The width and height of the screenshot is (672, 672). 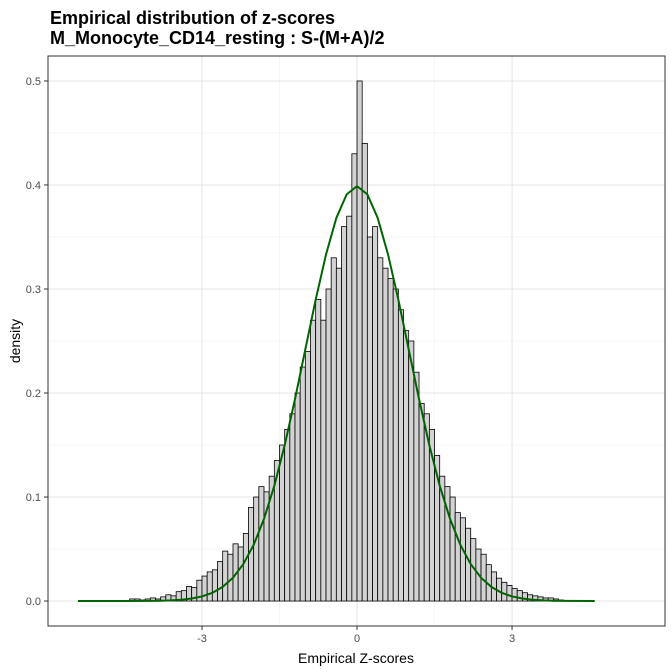 What do you see at coordinates (356, 658) in the screenshot?
I see `x-axis-label: Empirical Z-scores` at bounding box center [356, 658].